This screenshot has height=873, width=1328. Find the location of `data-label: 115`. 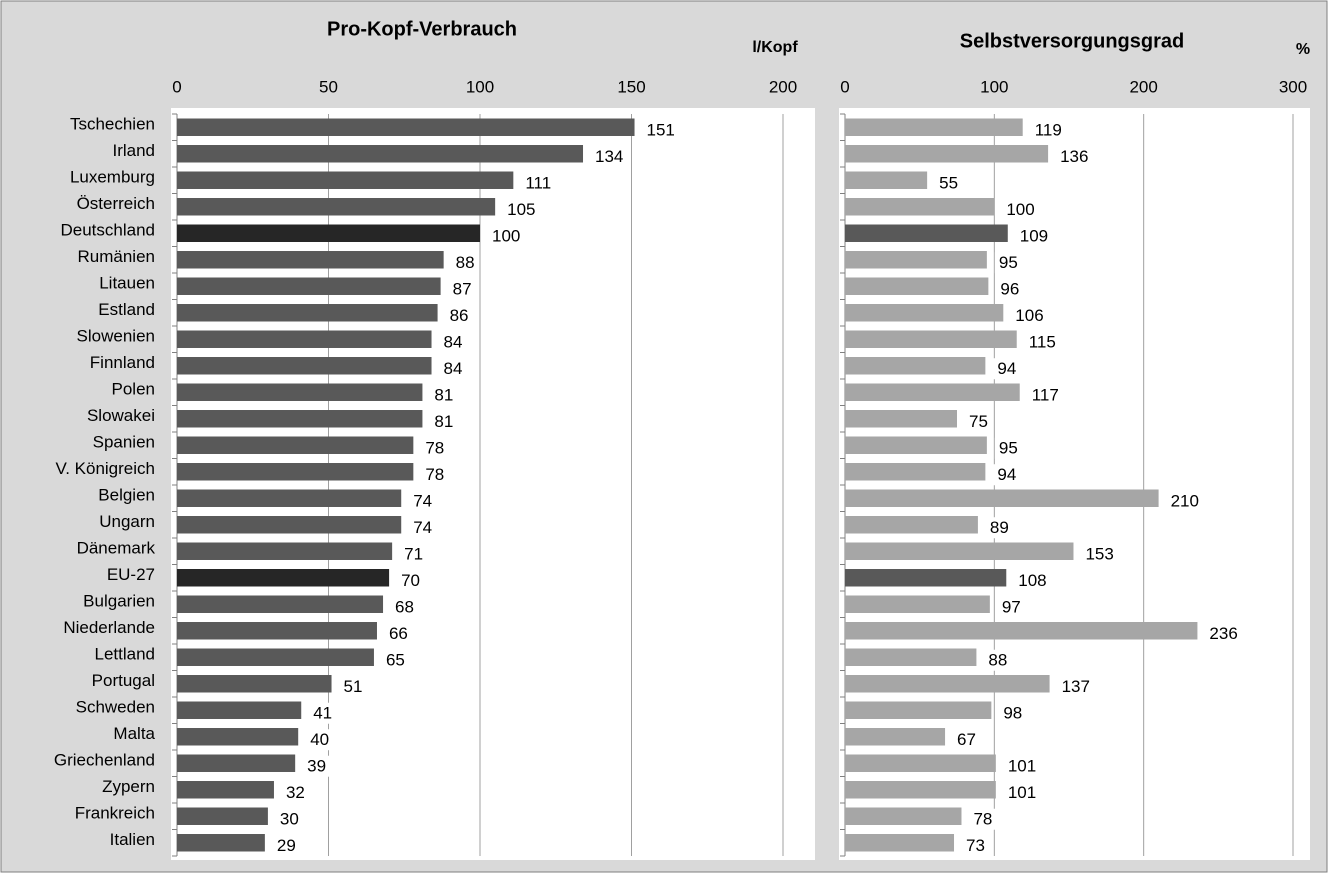

data-label: 115 is located at coordinates (1042, 342).